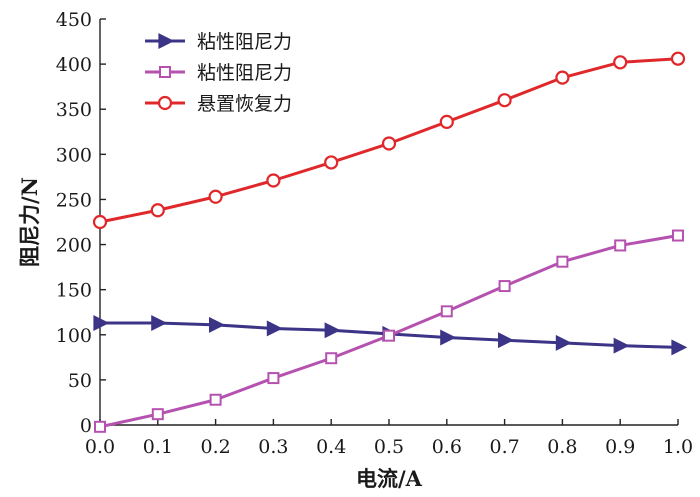  I want to click on y-tick-label: 50, so click(80, 381).